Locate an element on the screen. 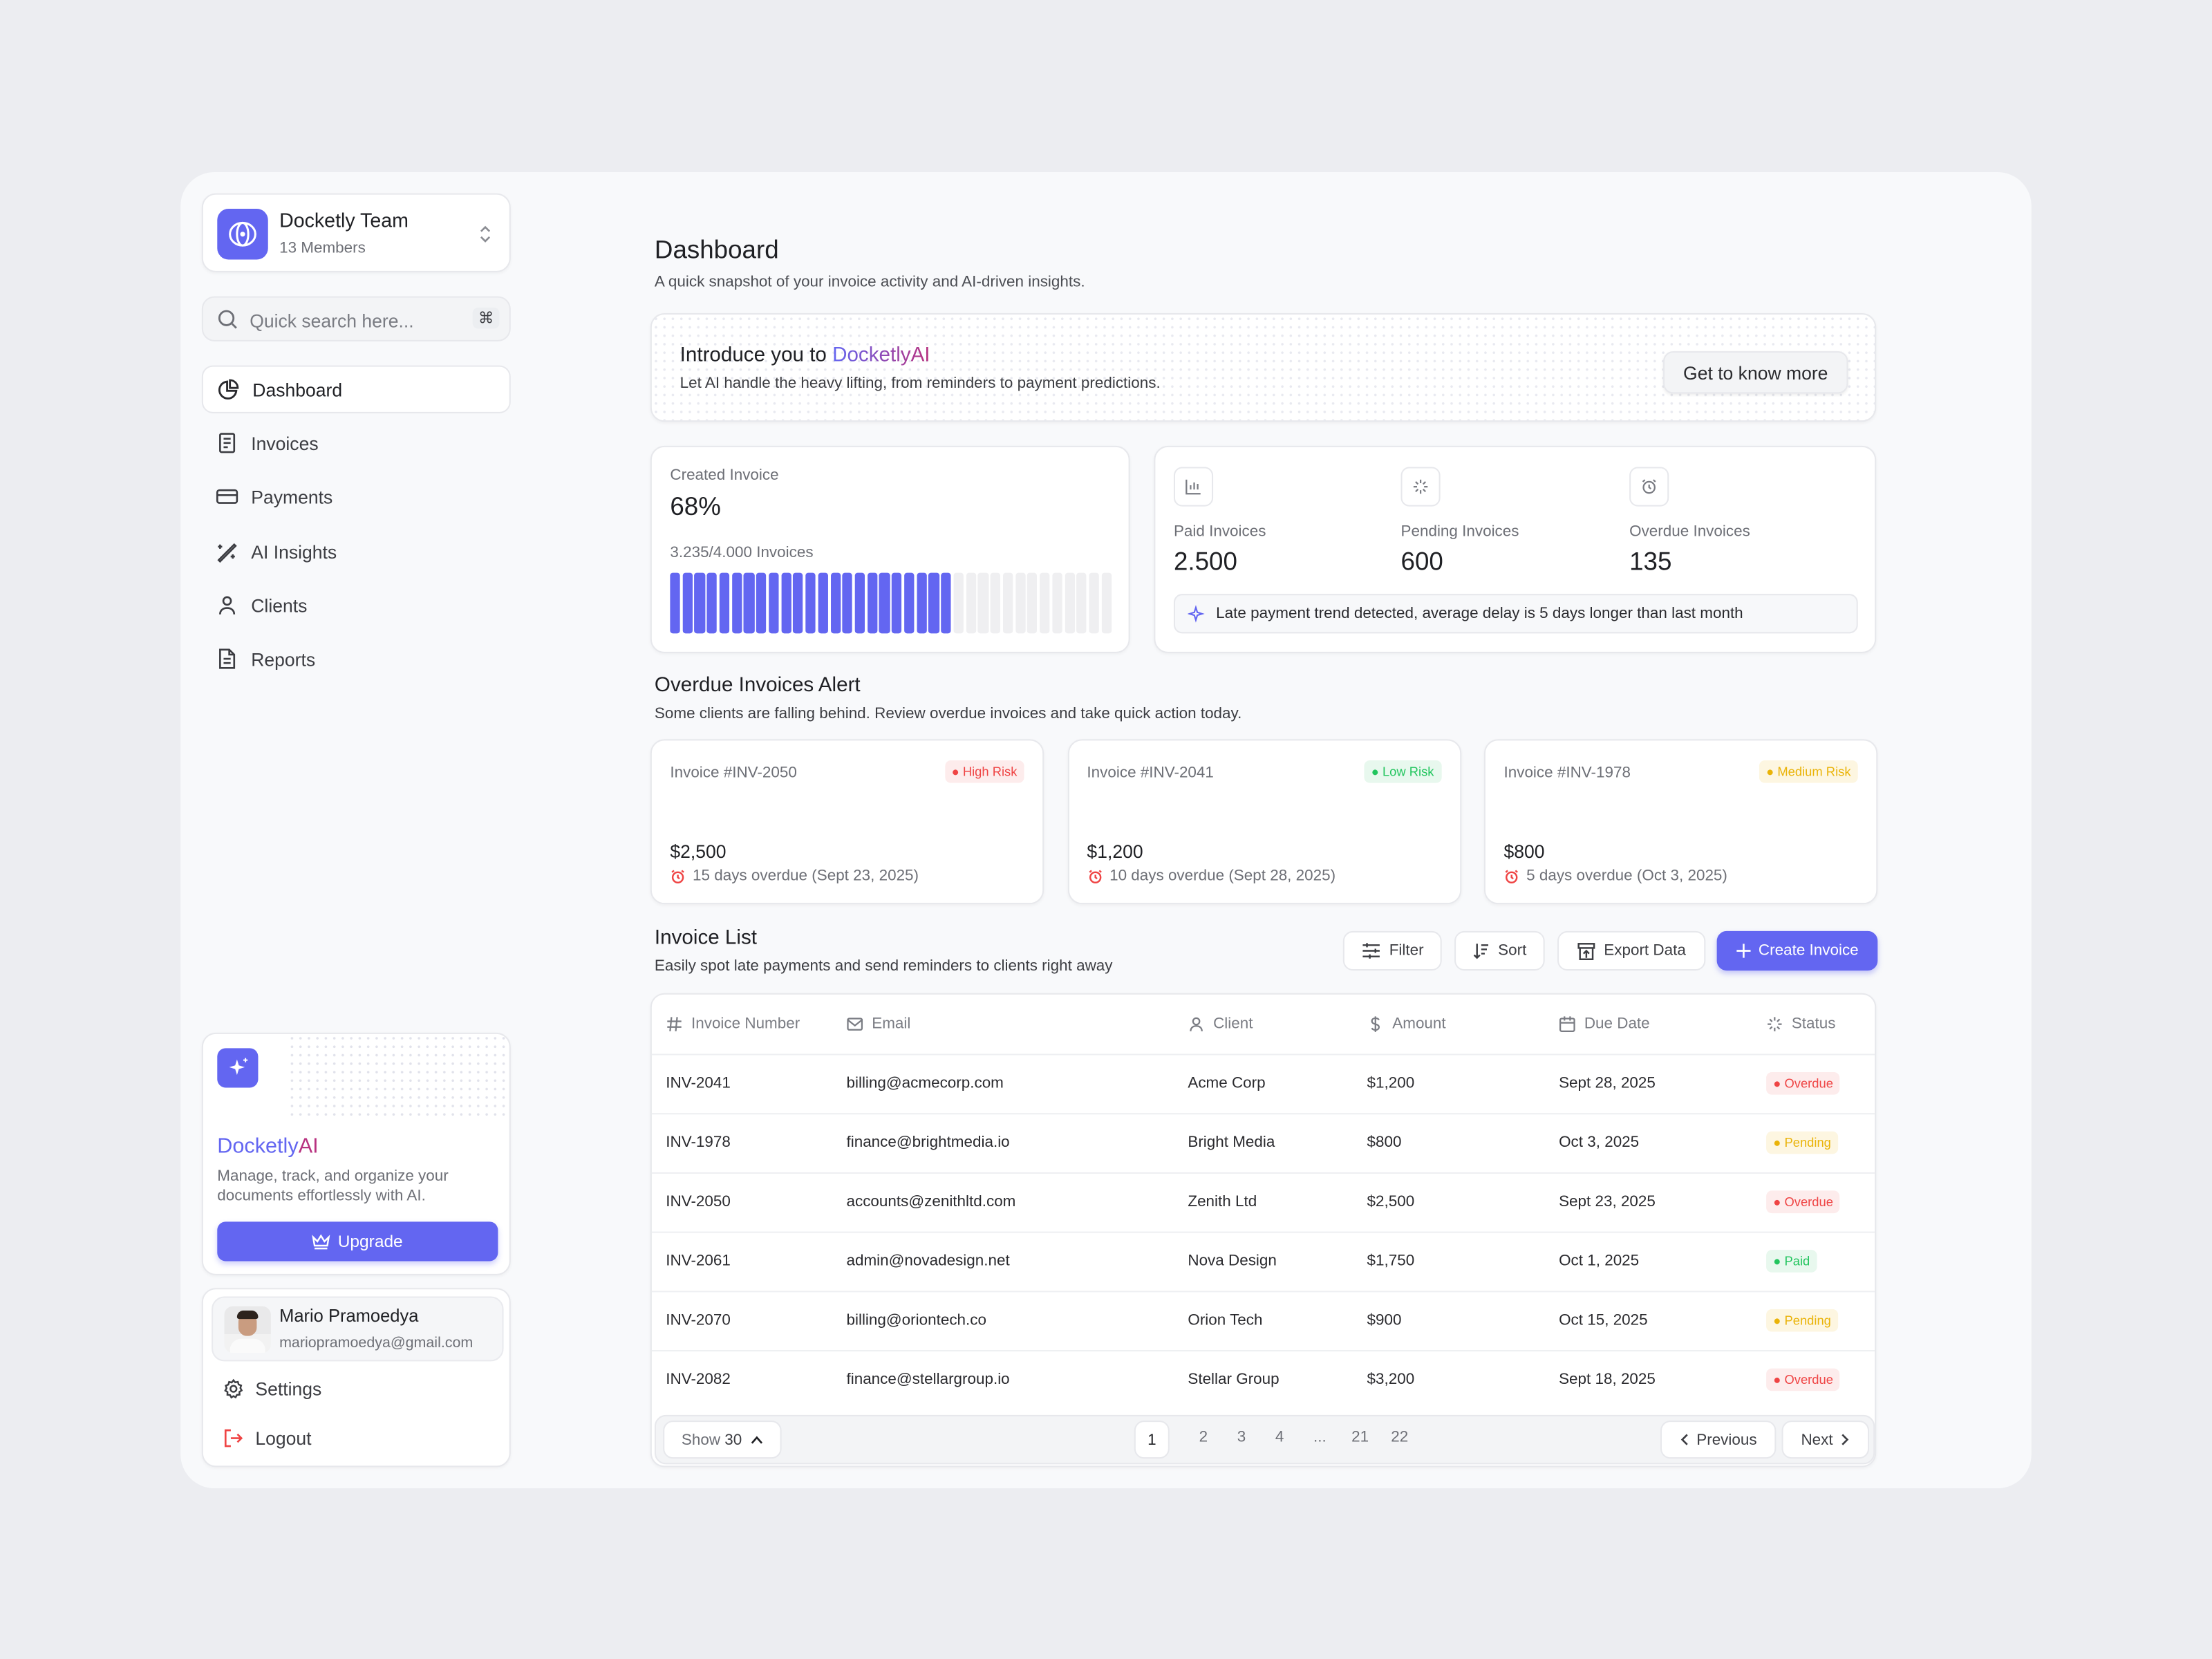  page-button: 4 is located at coordinates (1279, 1437).